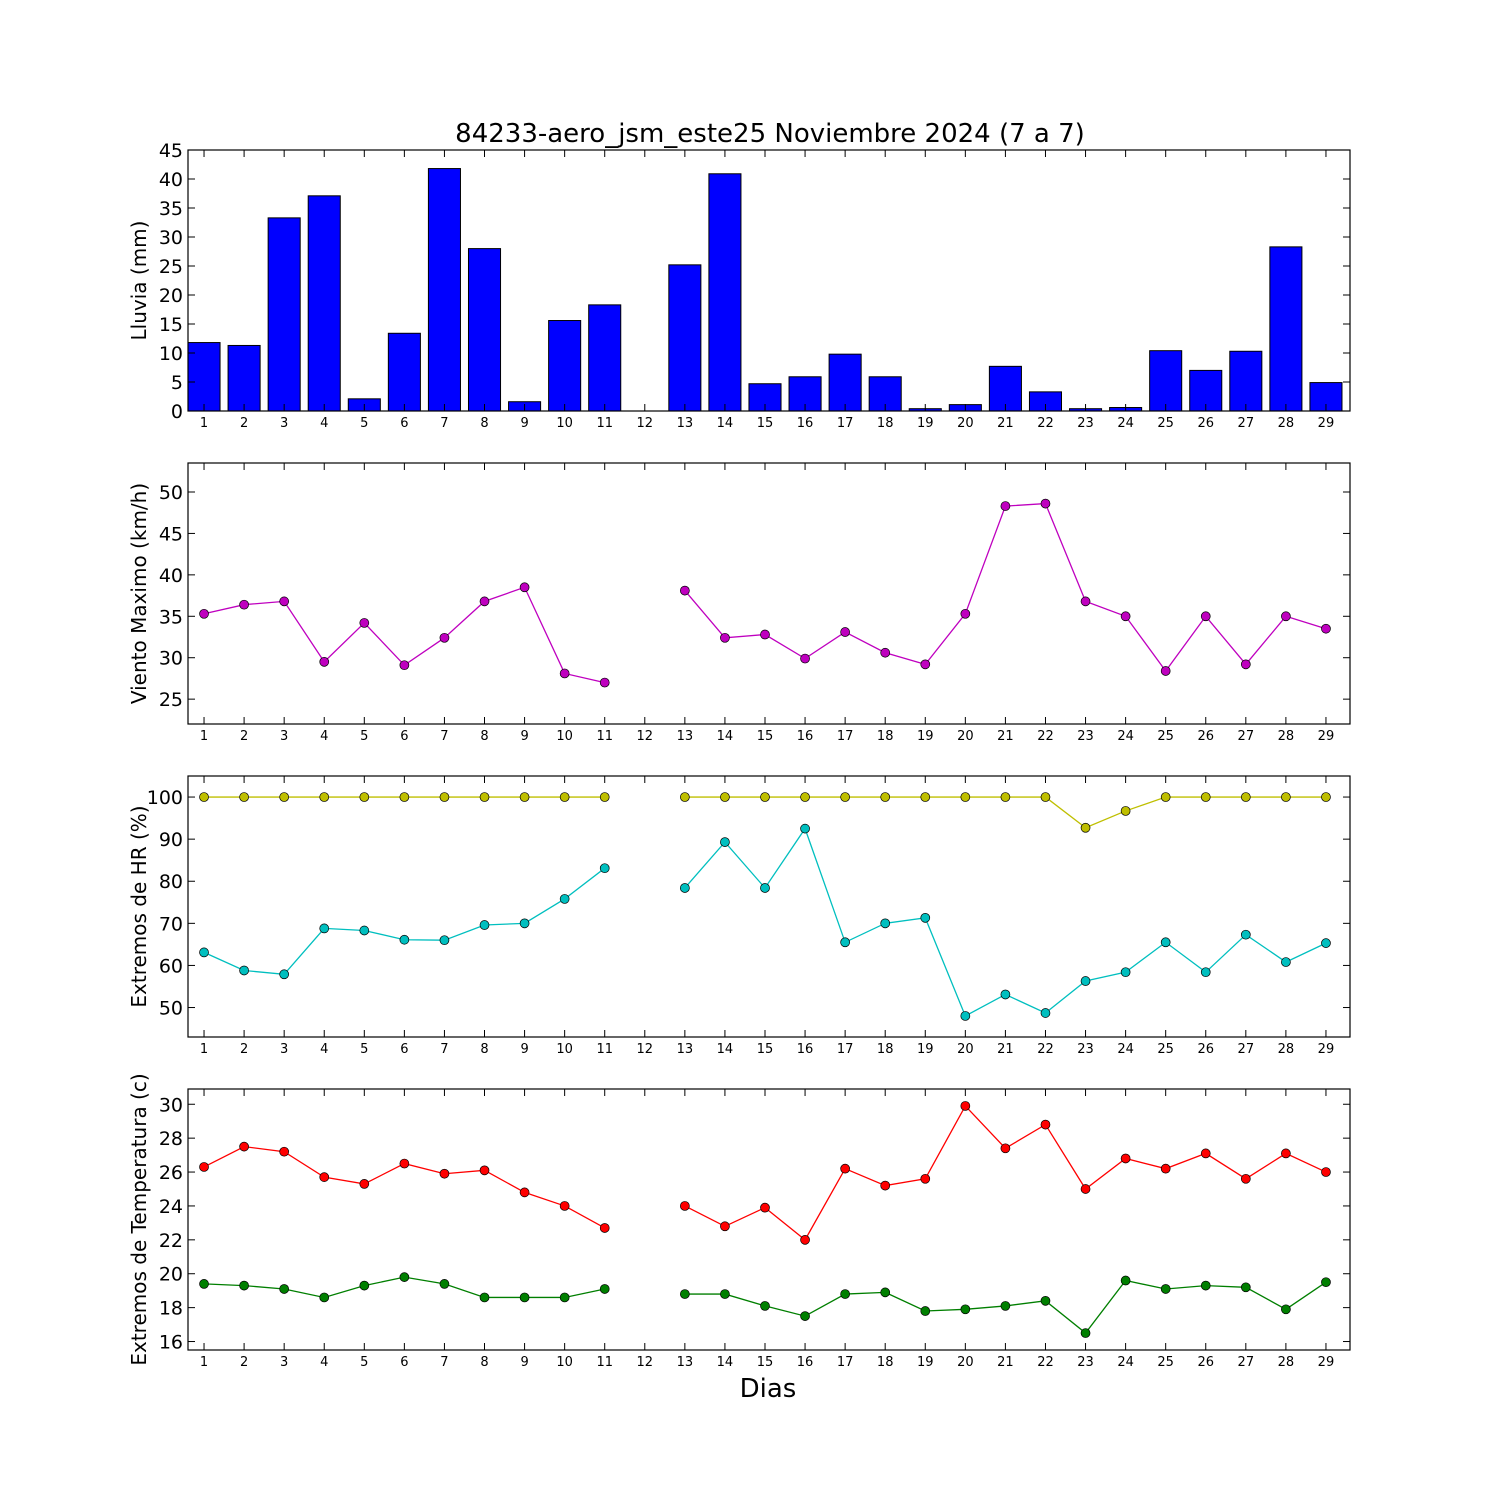 This screenshot has height=1500, width=1500. I want to click on x-tick-label: 12, so click(645, 423).